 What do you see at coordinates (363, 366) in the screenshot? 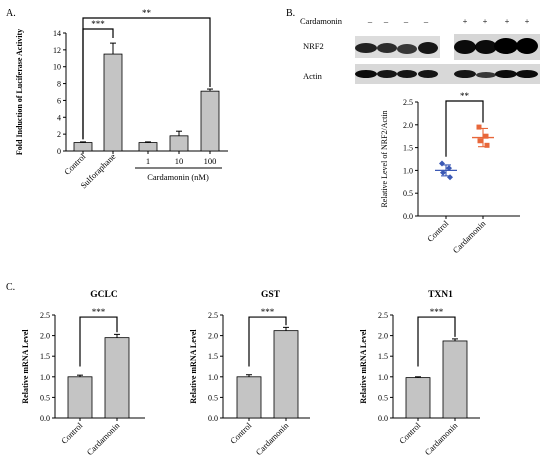
I see `chart-c-txn1-y-axis-title: Relative mRNA Level` at bounding box center [363, 366].